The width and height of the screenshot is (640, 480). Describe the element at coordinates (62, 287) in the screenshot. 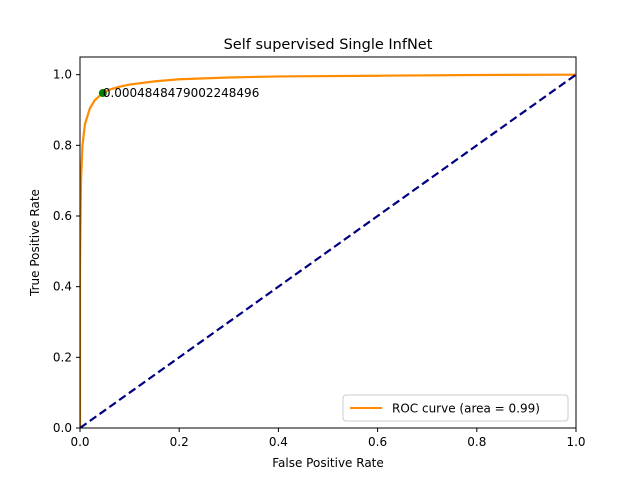

I see `y-tick-label: 0.4` at that location.